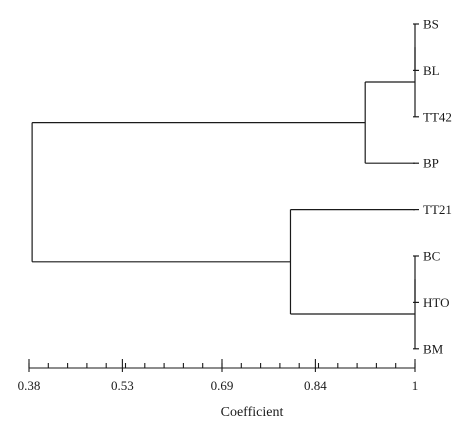 This screenshot has height=440, width=474. Describe the element at coordinates (431, 256) in the screenshot. I see `leaf-label-bc: BC` at that location.